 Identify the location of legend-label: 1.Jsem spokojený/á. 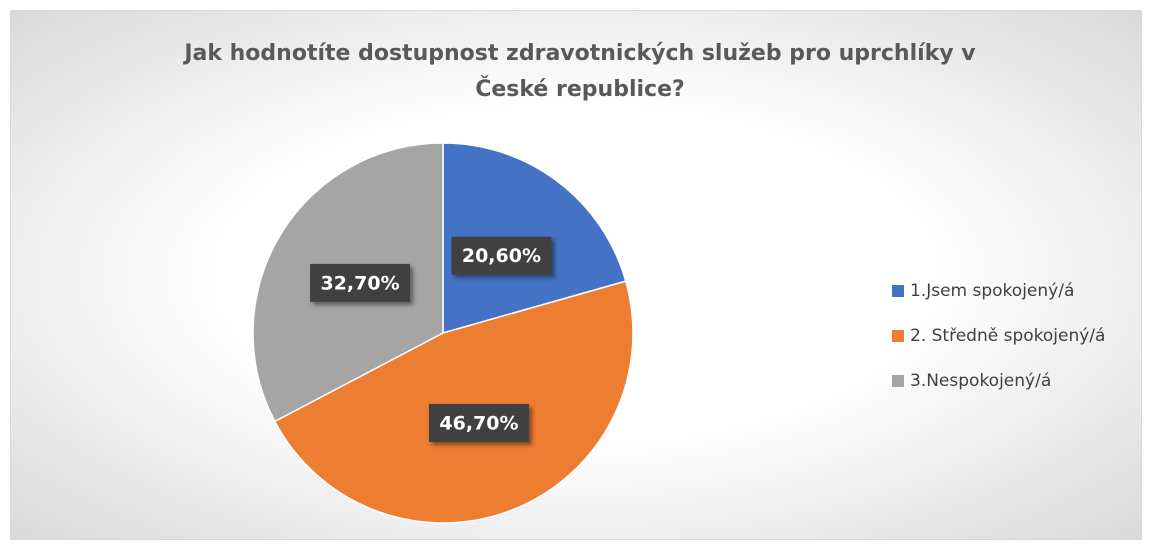
(992, 291).